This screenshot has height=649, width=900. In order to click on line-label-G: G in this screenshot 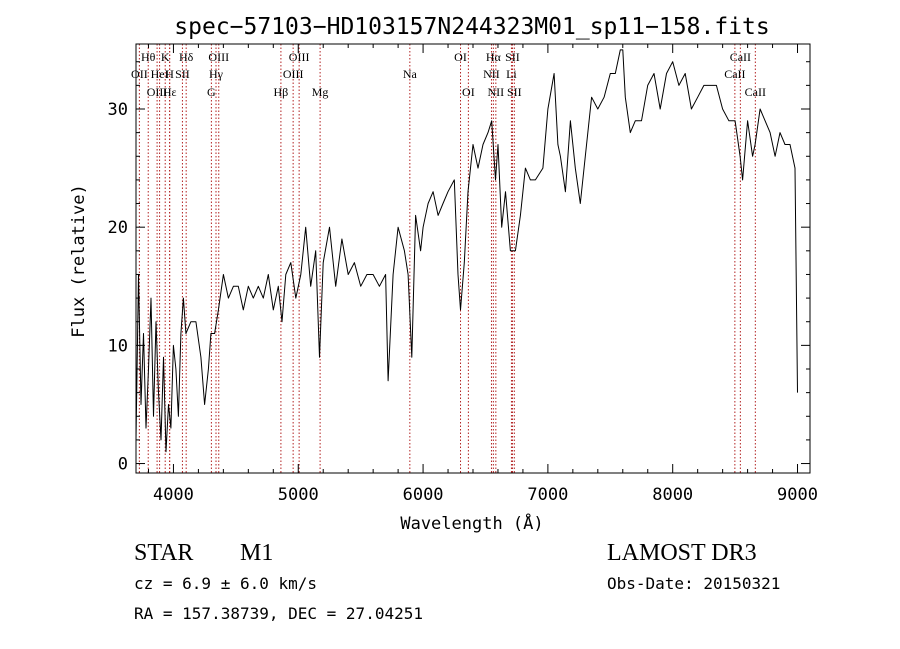, I will do `click(211, 92)`.